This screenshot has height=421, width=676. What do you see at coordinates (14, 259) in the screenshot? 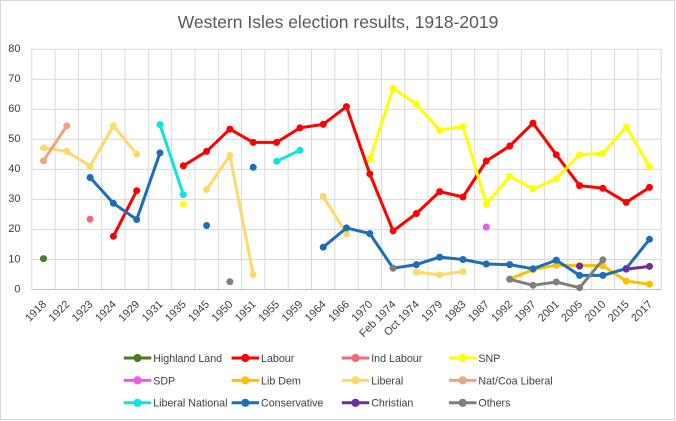
I see `svg-text: 10` at bounding box center [14, 259].